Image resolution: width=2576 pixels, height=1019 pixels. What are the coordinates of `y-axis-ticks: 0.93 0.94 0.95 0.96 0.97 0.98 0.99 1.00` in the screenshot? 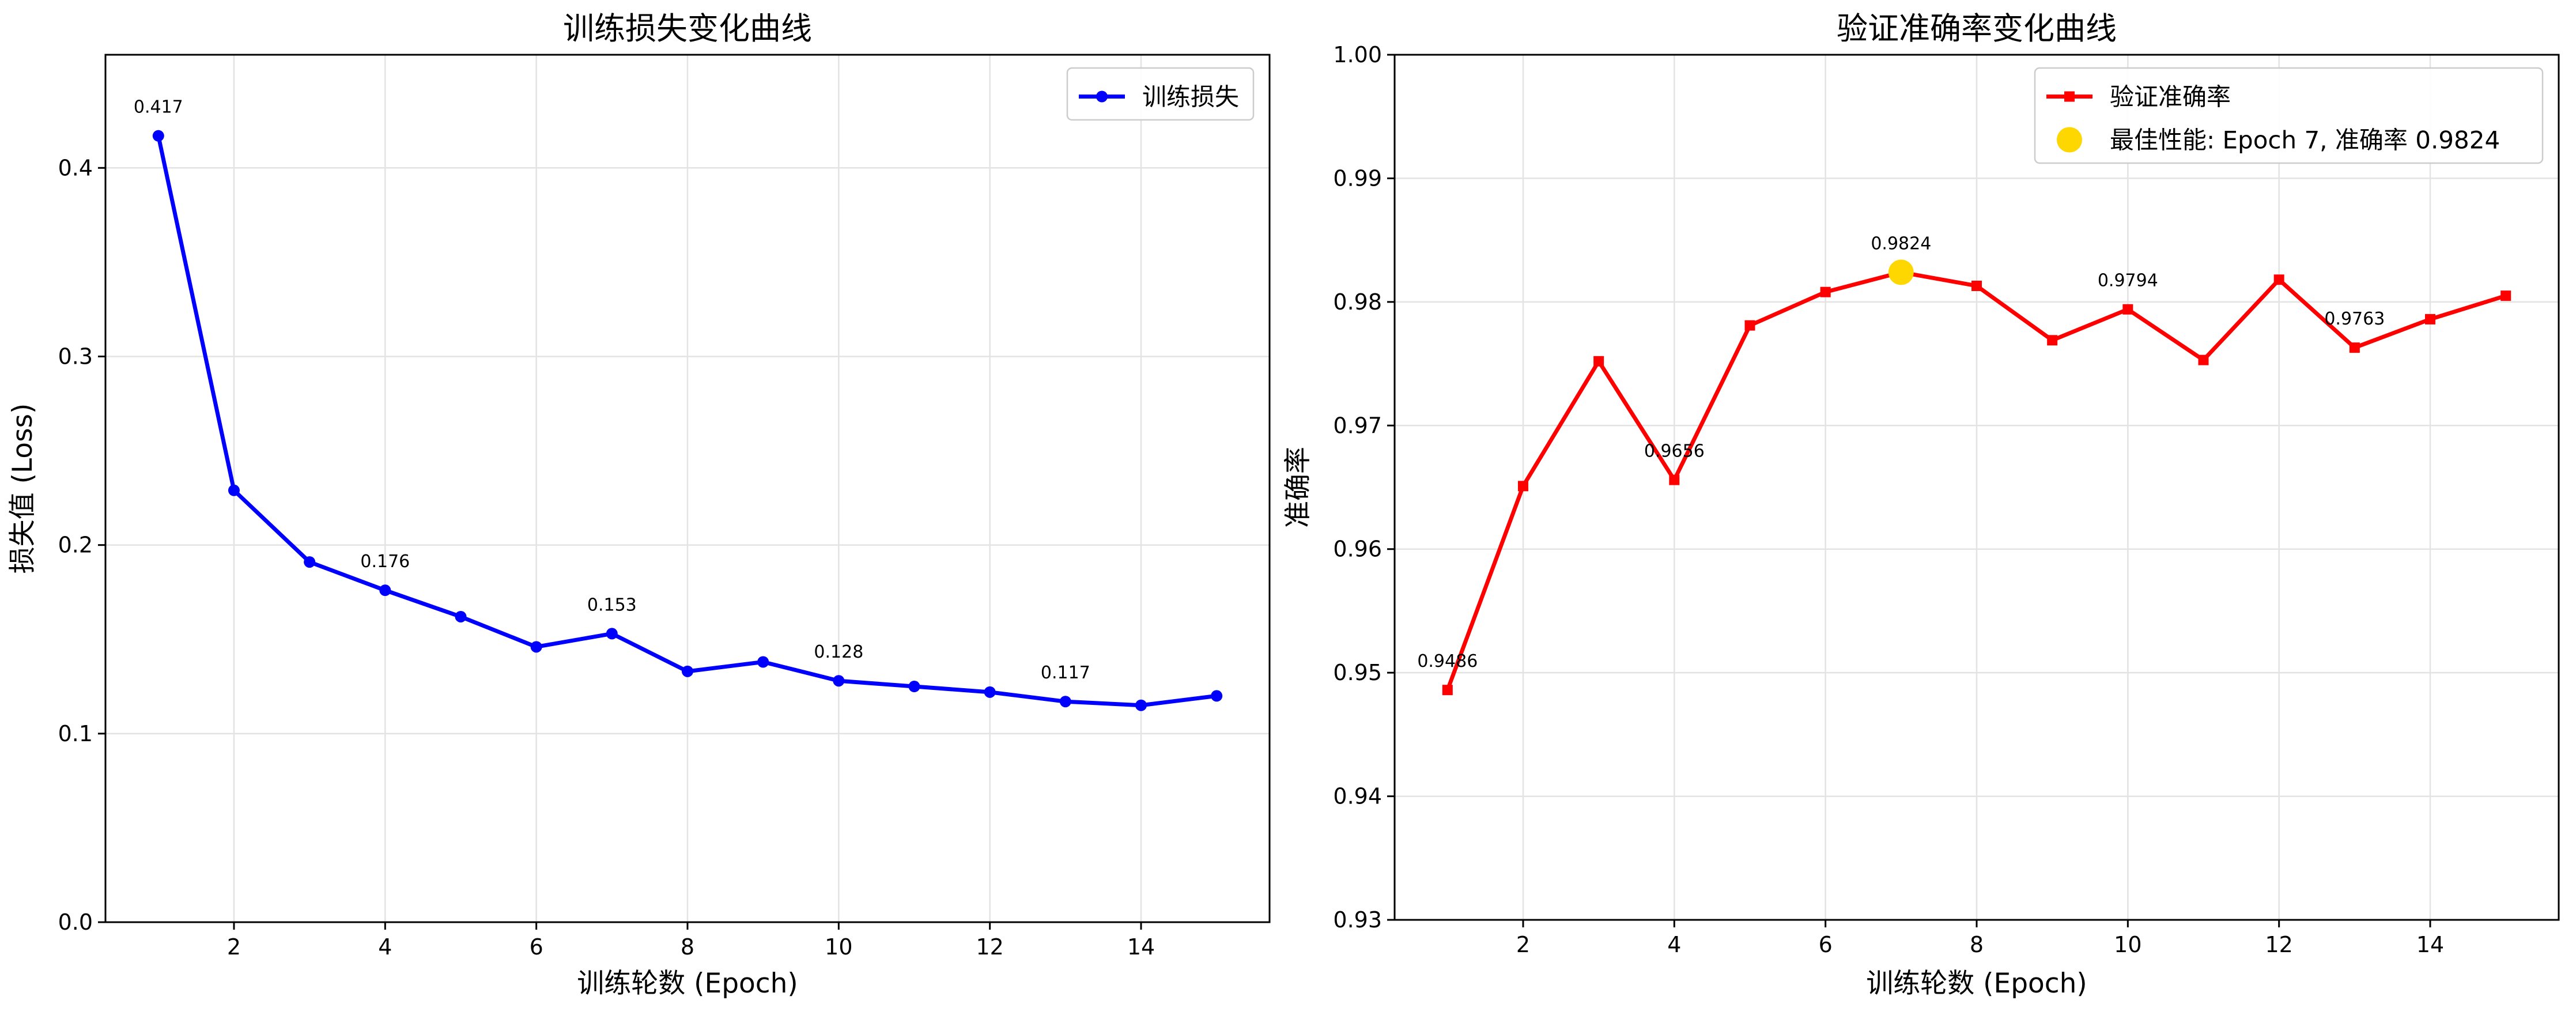 It's located at (1364, 487).